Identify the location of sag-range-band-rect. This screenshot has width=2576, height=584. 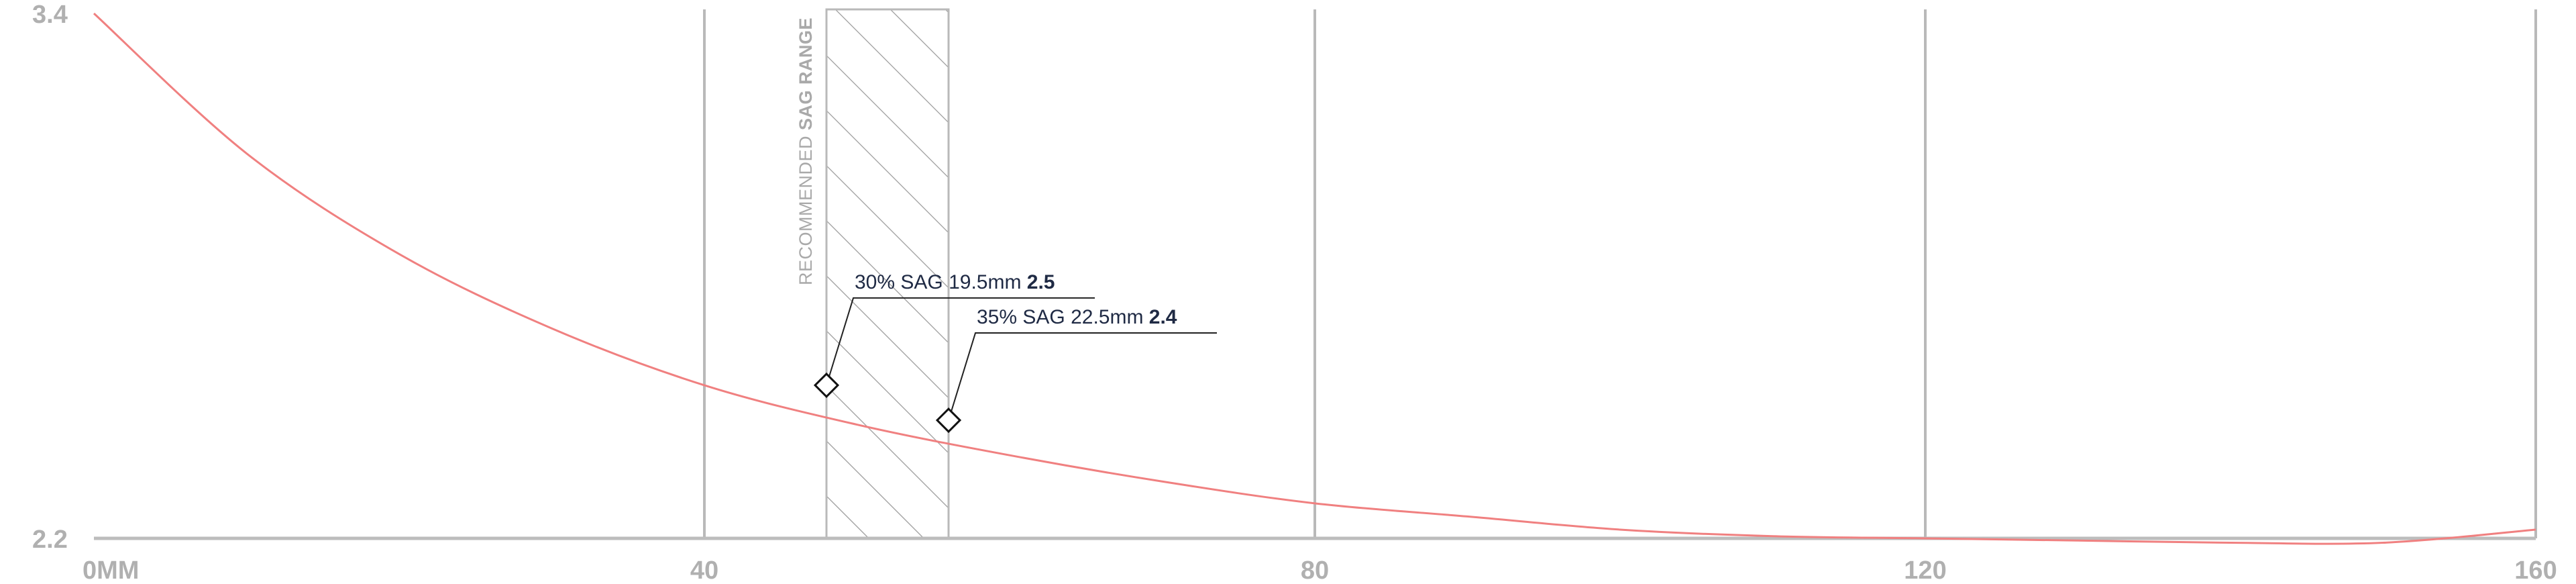
(887, 274).